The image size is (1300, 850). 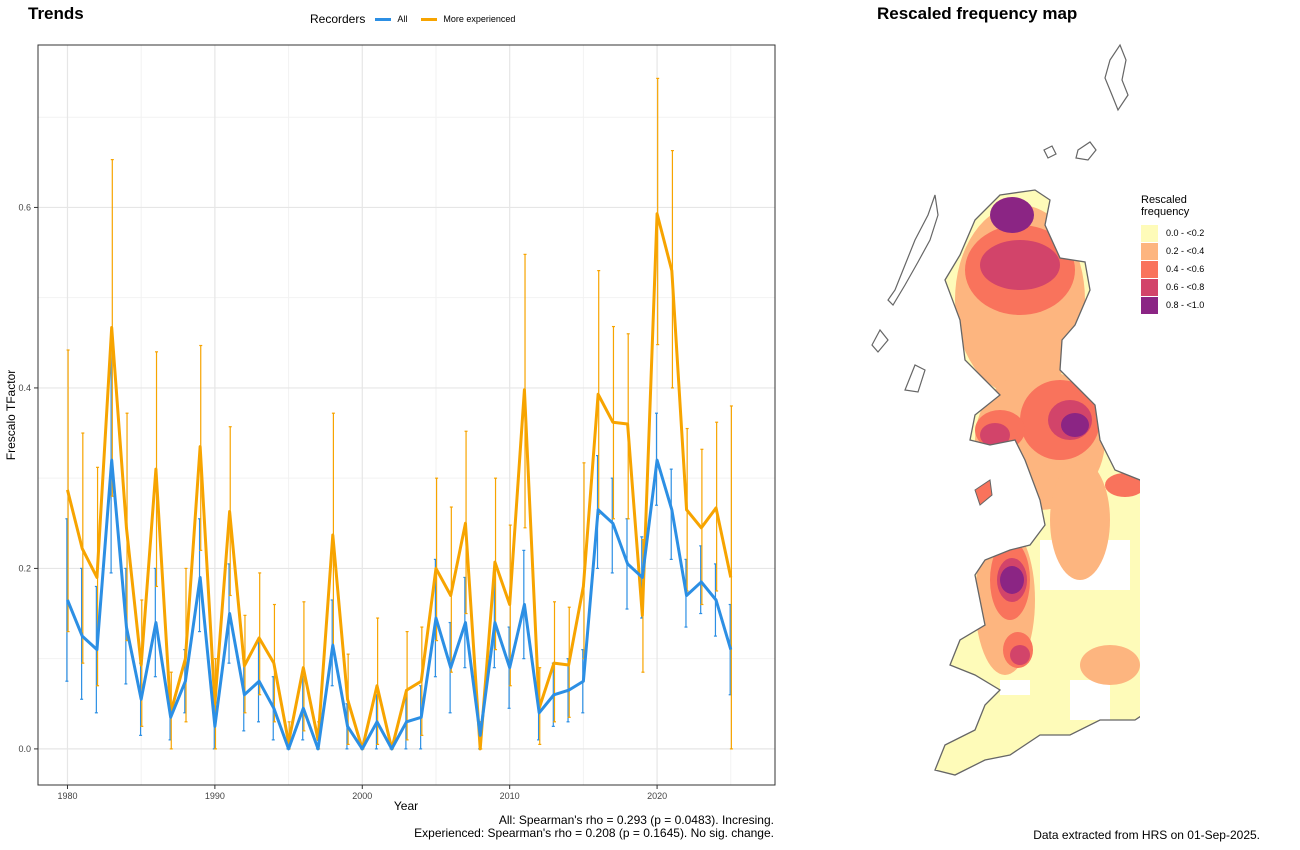 What do you see at coordinates (215, 796) in the screenshot?
I see `x-tick-label: 1990` at bounding box center [215, 796].